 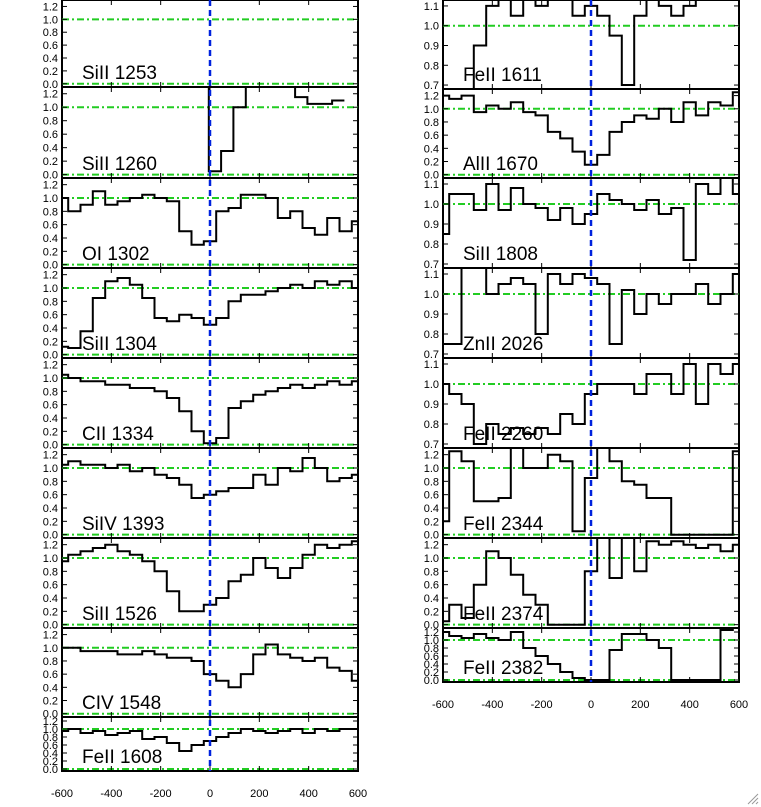 I want to click on spectrum-panel: 0.00.2 0.40.60.81.01.2 CIV 1548, so click(x=201, y=674).